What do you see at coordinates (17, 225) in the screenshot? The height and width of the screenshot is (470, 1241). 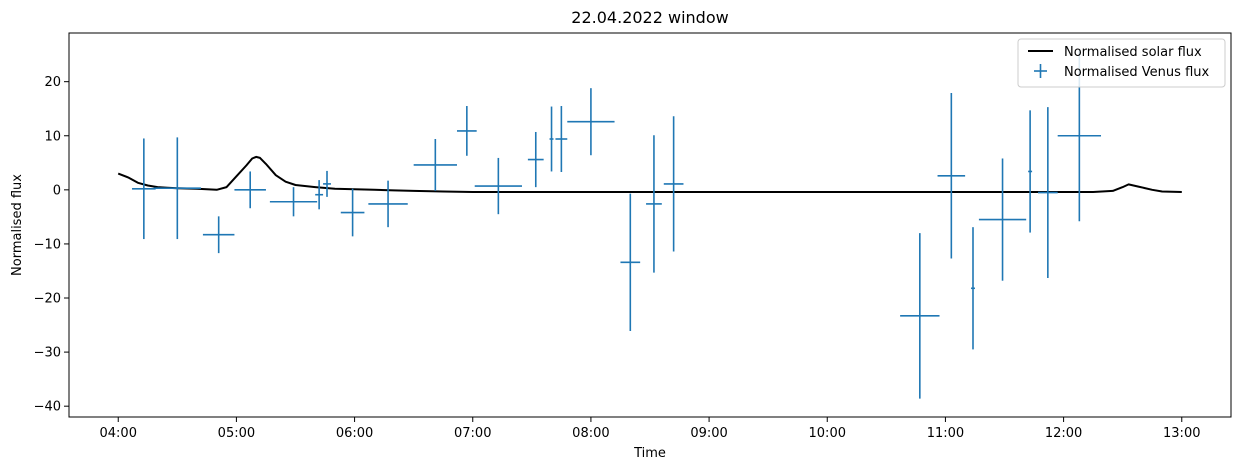 I see `y-axis-label: Normalised flux` at bounding box center [17, 225].